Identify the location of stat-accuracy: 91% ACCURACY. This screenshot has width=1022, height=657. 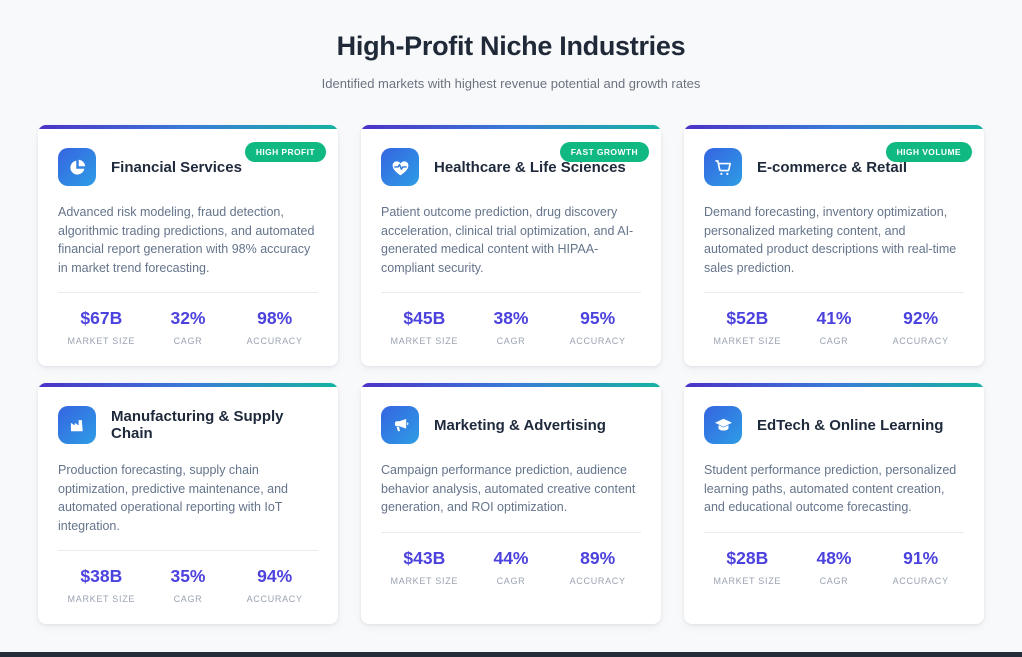
(920, 567).